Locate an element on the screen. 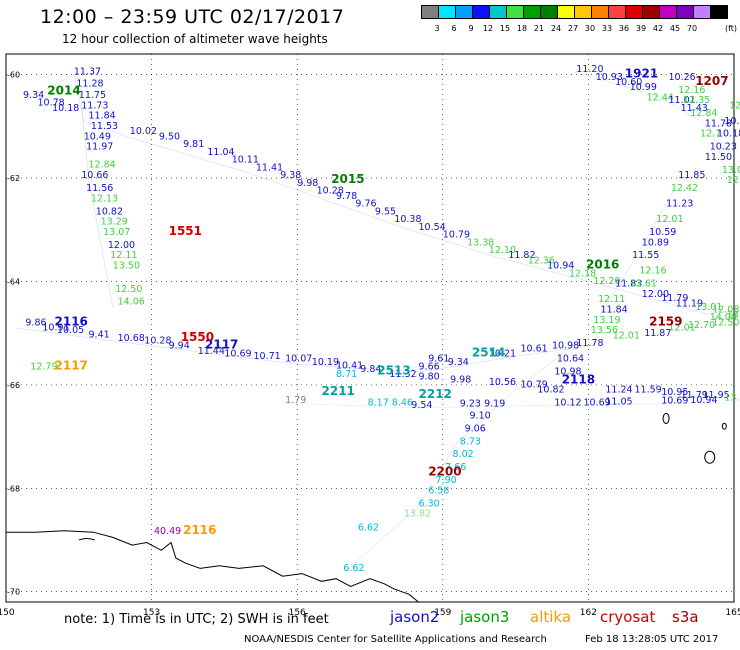 The height and width of the screenshot is (650, 740). pass-time-label: 2513 is located at coordinates (393, 371).